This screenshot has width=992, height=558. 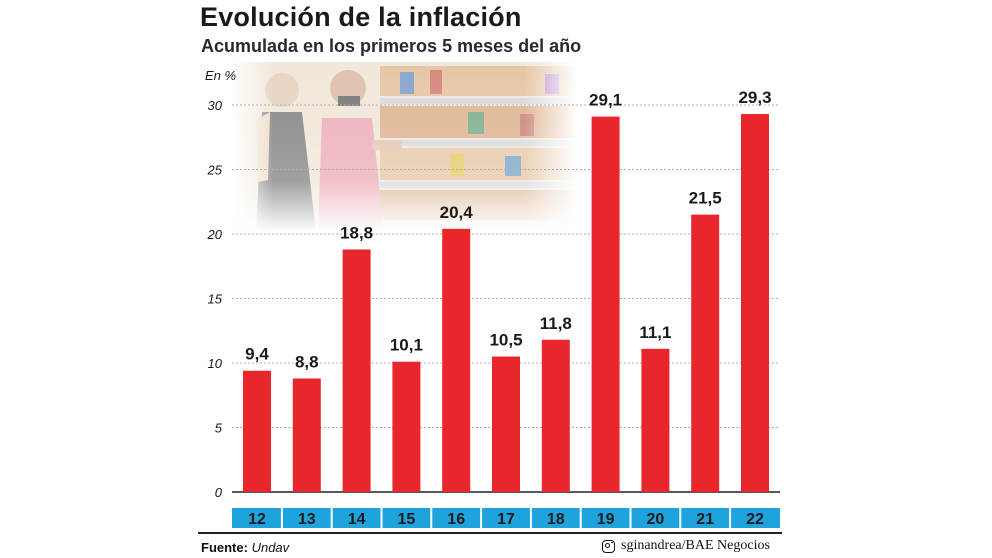 What do you see at coordinates (406, 345) in the screenshot?
I see `data-label-15: 10,1` at bounding box center [406, 345].